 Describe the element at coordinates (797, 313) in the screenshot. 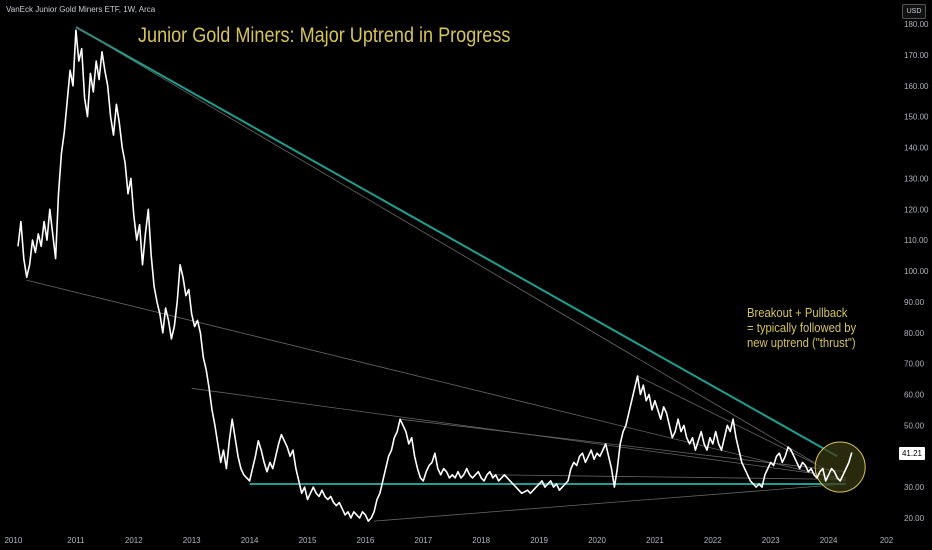

I see `annotation-line: Breakout + Pullback` at that location.